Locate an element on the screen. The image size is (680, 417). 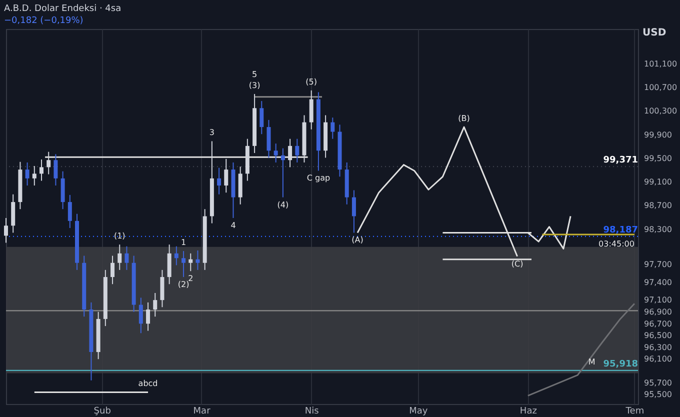
y-tick-label: 96,500 is located at coordinates (658, 335).